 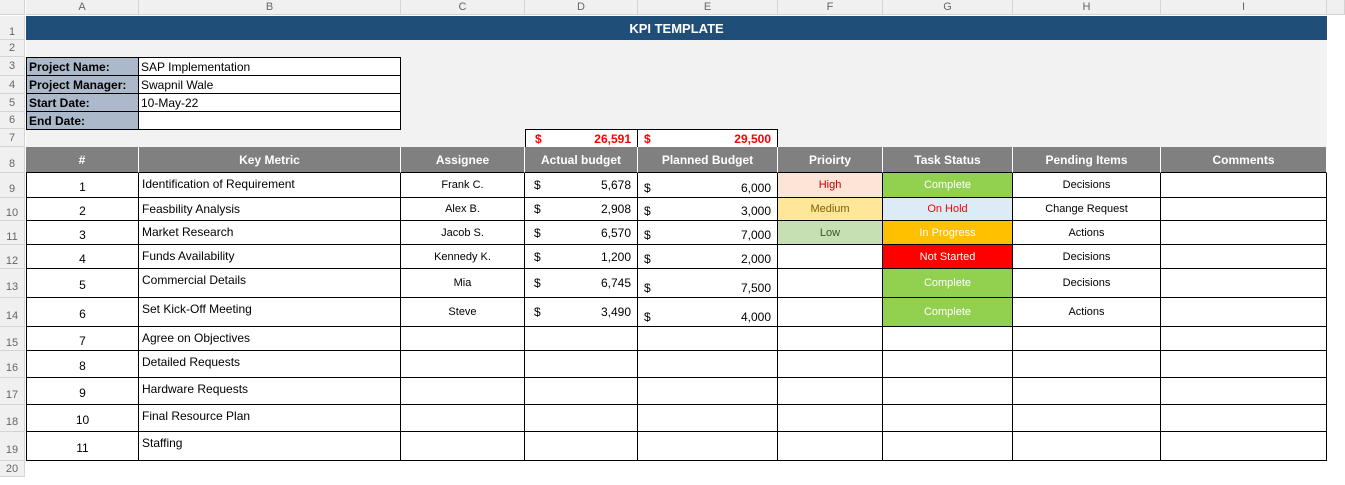 I want to click on row-header-16: 16, so click(x=12, y=364).